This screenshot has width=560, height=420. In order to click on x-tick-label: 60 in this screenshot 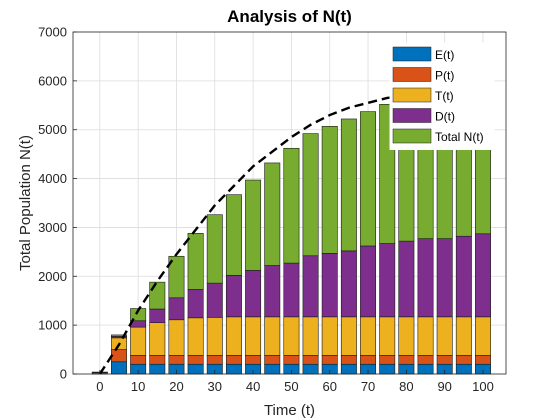, I will do `click(330, 386)`.